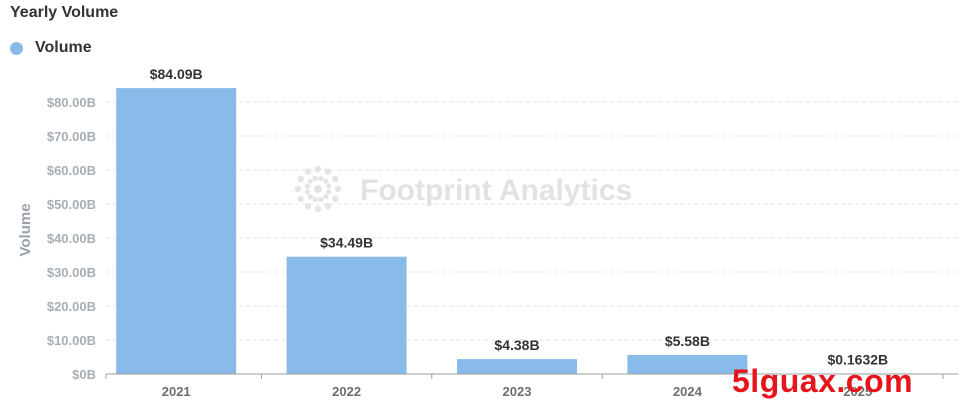  What do you see at coordinates (25, 229) in the screenshot?
I see `y-axis-label: Volume` at bounding box center [25, 229].